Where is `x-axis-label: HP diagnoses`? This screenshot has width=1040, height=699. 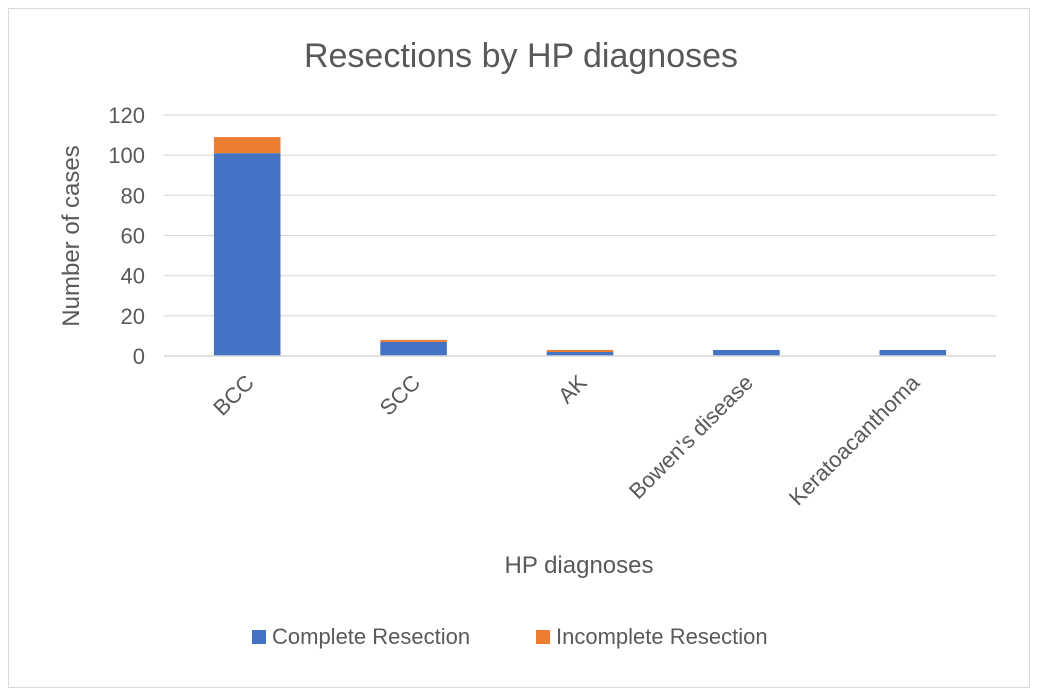
x-axis-label: HP diagnoses is located at coordinates (579, 565).